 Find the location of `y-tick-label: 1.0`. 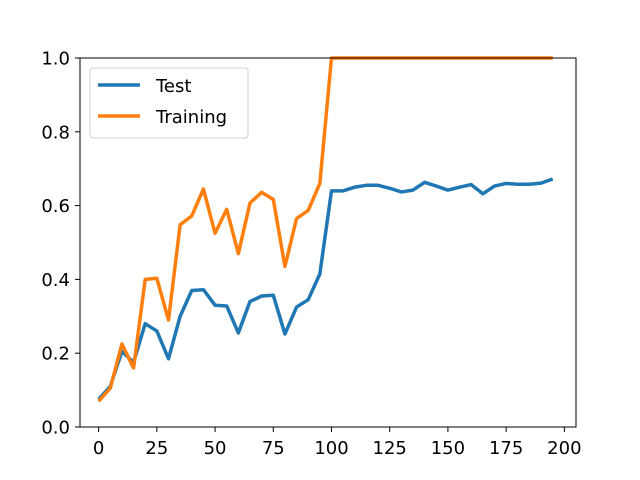

y-tick-label: 1.0 is located at coordinates (55, 59).